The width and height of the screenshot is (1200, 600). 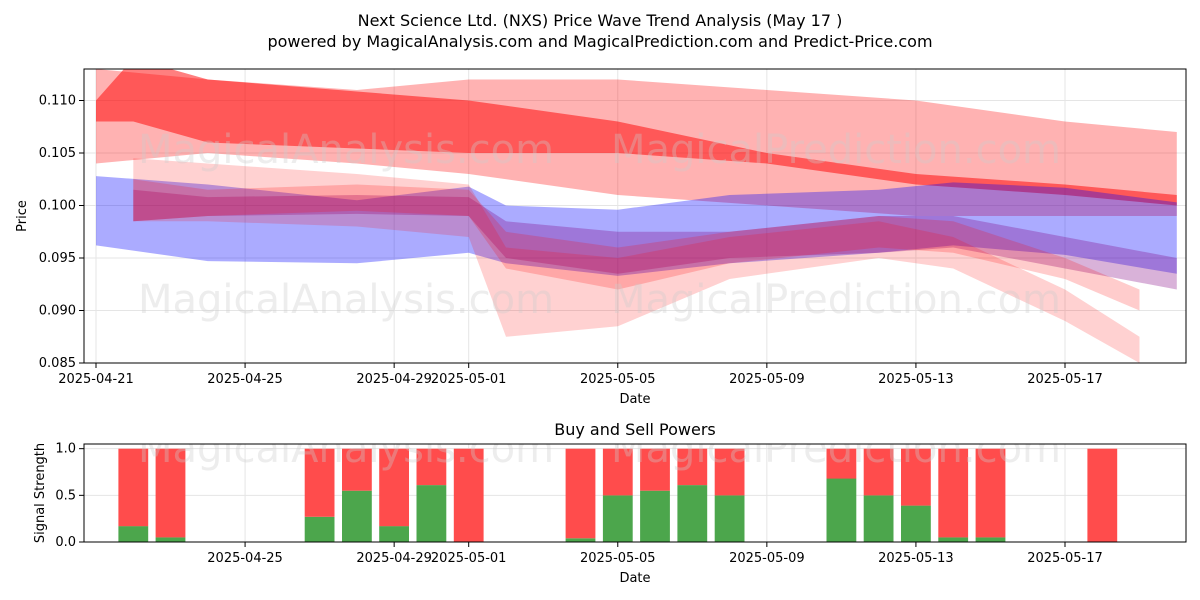 What do you see at coordinates (57, 258) in the screenshot?
I see `price-y-tick-label: 0.095` at bounding box center [57, 258].